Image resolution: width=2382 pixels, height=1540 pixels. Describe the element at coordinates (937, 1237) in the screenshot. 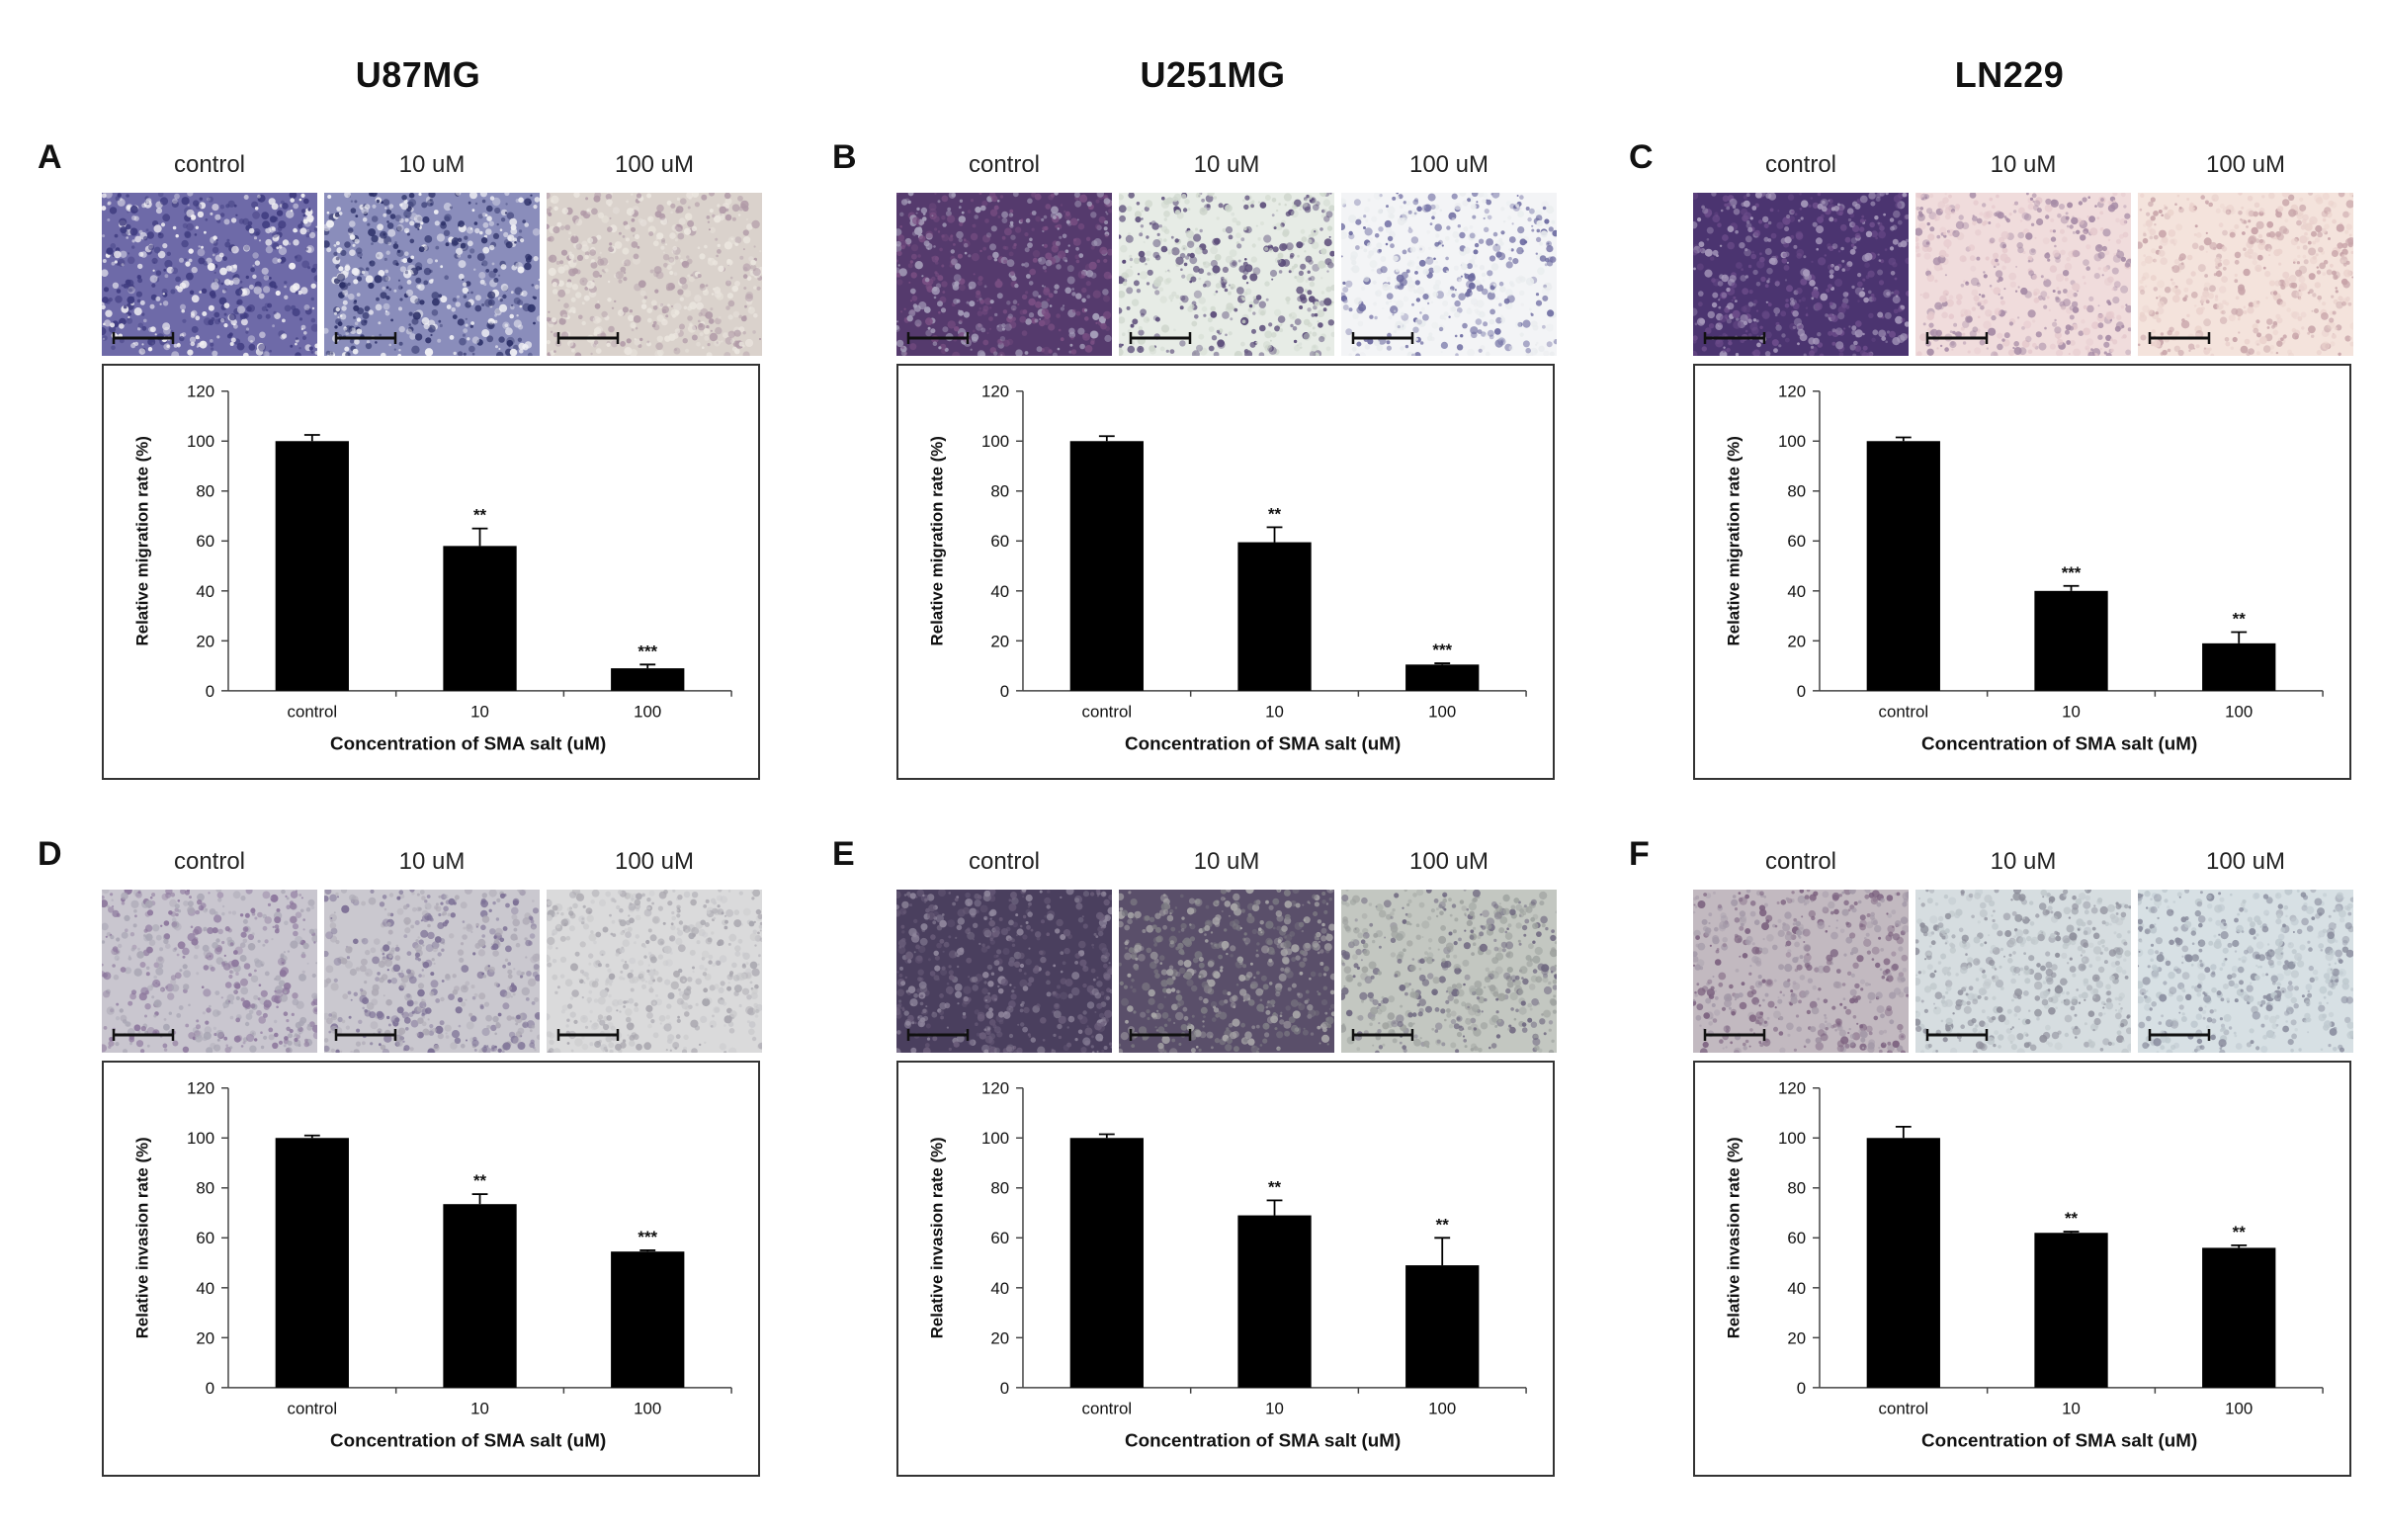

I see `y-axis-label: Relative invasion rate (%)` at that location.